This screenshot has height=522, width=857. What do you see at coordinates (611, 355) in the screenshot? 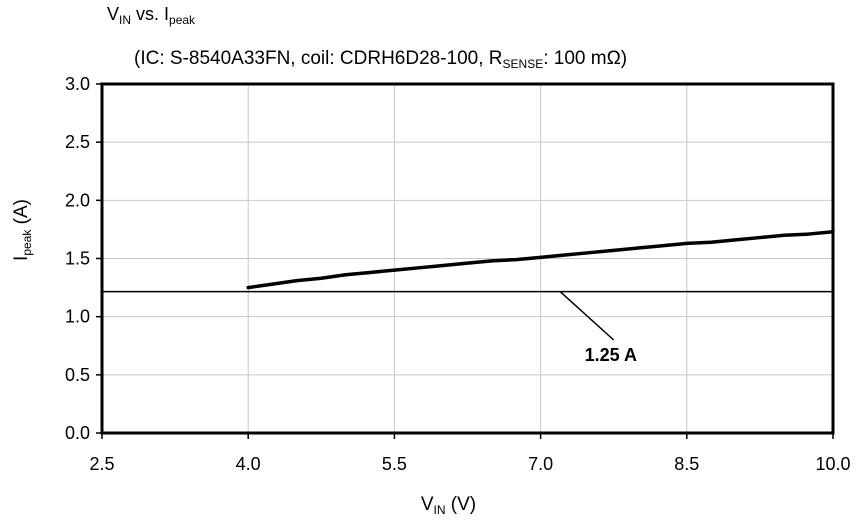
I see `reference-line-label: 1.25 A` at bounding box center [611, 355].